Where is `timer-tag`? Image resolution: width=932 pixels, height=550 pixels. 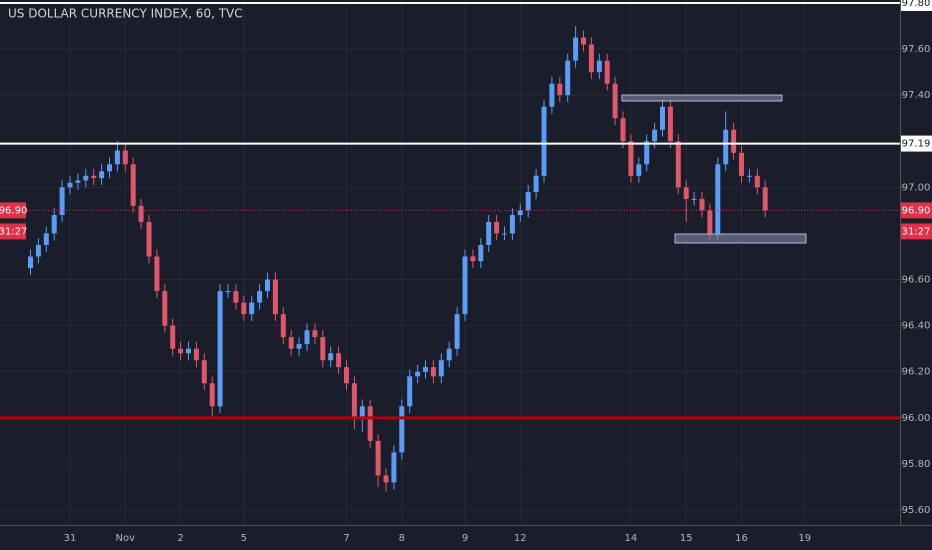 timer-tag is located at coordinates (13, 231).